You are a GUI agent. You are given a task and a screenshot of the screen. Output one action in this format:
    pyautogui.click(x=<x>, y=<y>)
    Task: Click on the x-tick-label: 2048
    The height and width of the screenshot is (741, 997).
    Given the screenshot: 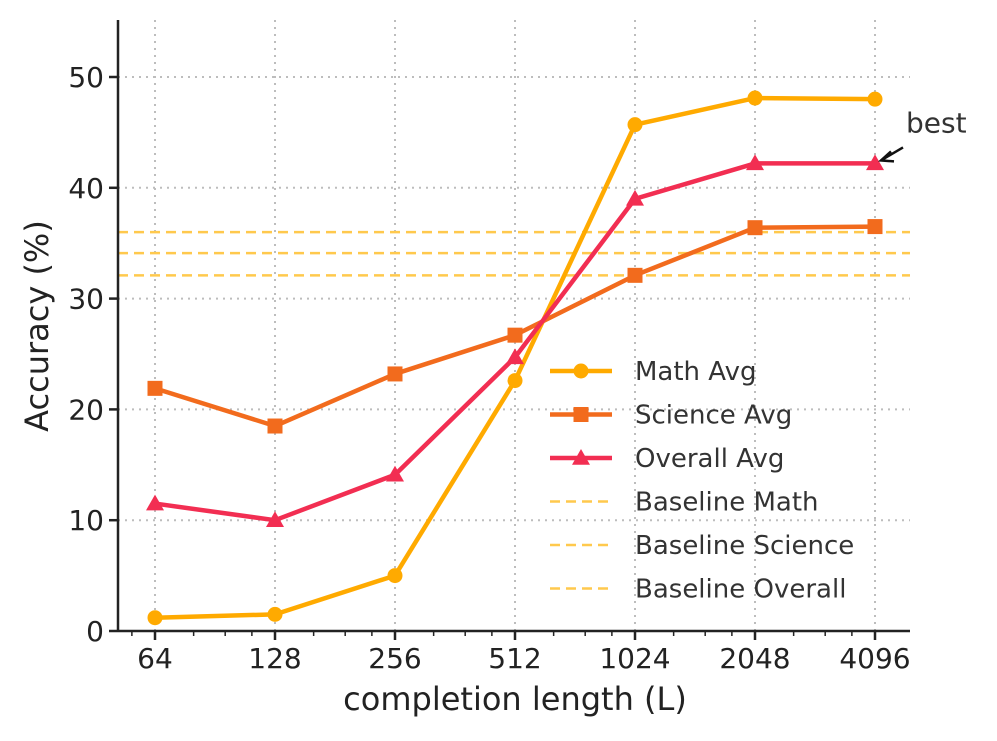 What is the action you would take?
    pyautogui.click(x=754, y=658)
    